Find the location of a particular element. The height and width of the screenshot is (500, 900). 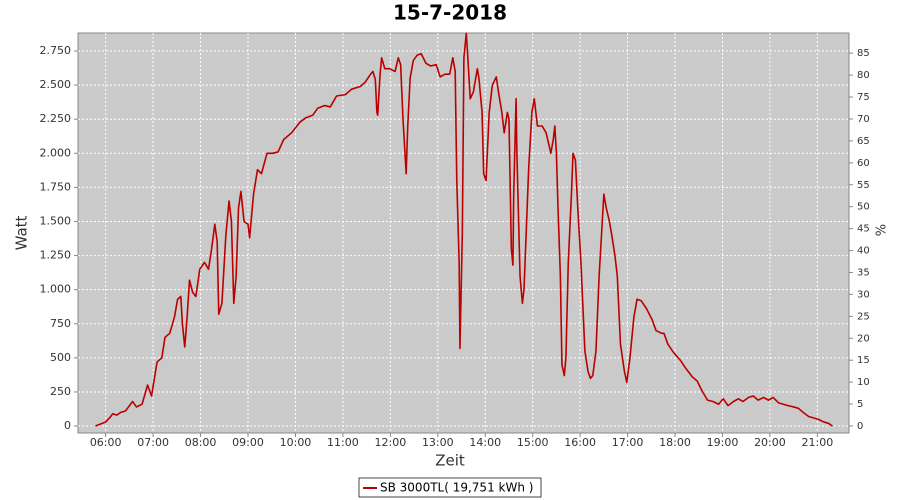

y-tick-label: 250 is located at coordinates (60, 391).